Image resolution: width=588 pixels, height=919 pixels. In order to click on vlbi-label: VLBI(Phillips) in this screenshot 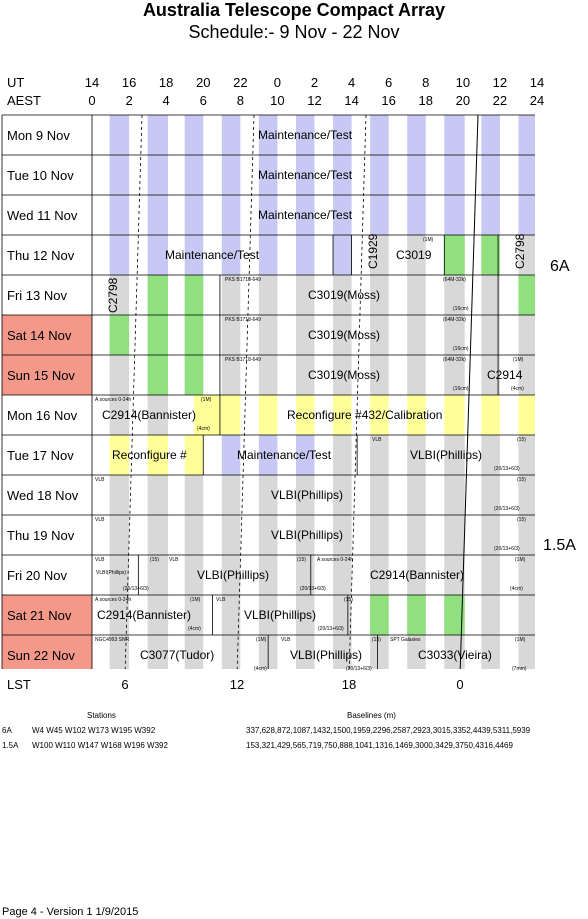, I will do `click(280, 615)`.